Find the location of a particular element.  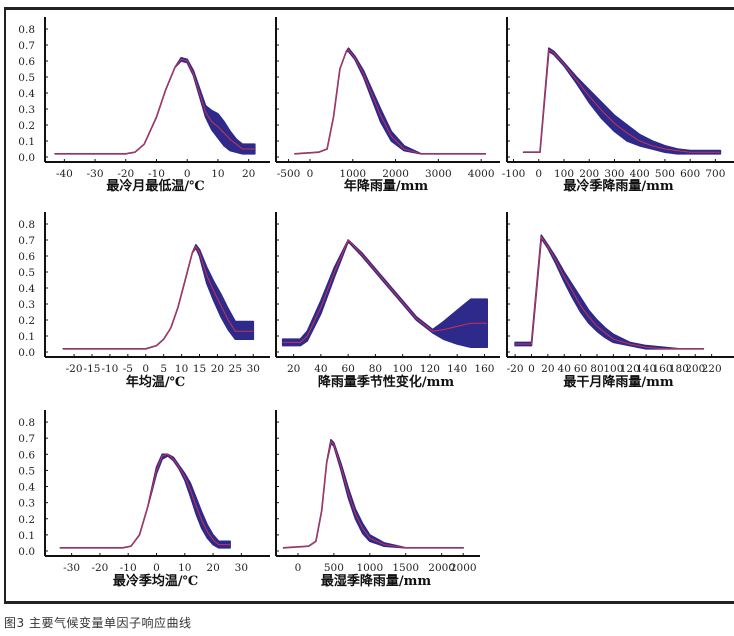

x-tick-label: -500 is located at coordinates (289, 174).